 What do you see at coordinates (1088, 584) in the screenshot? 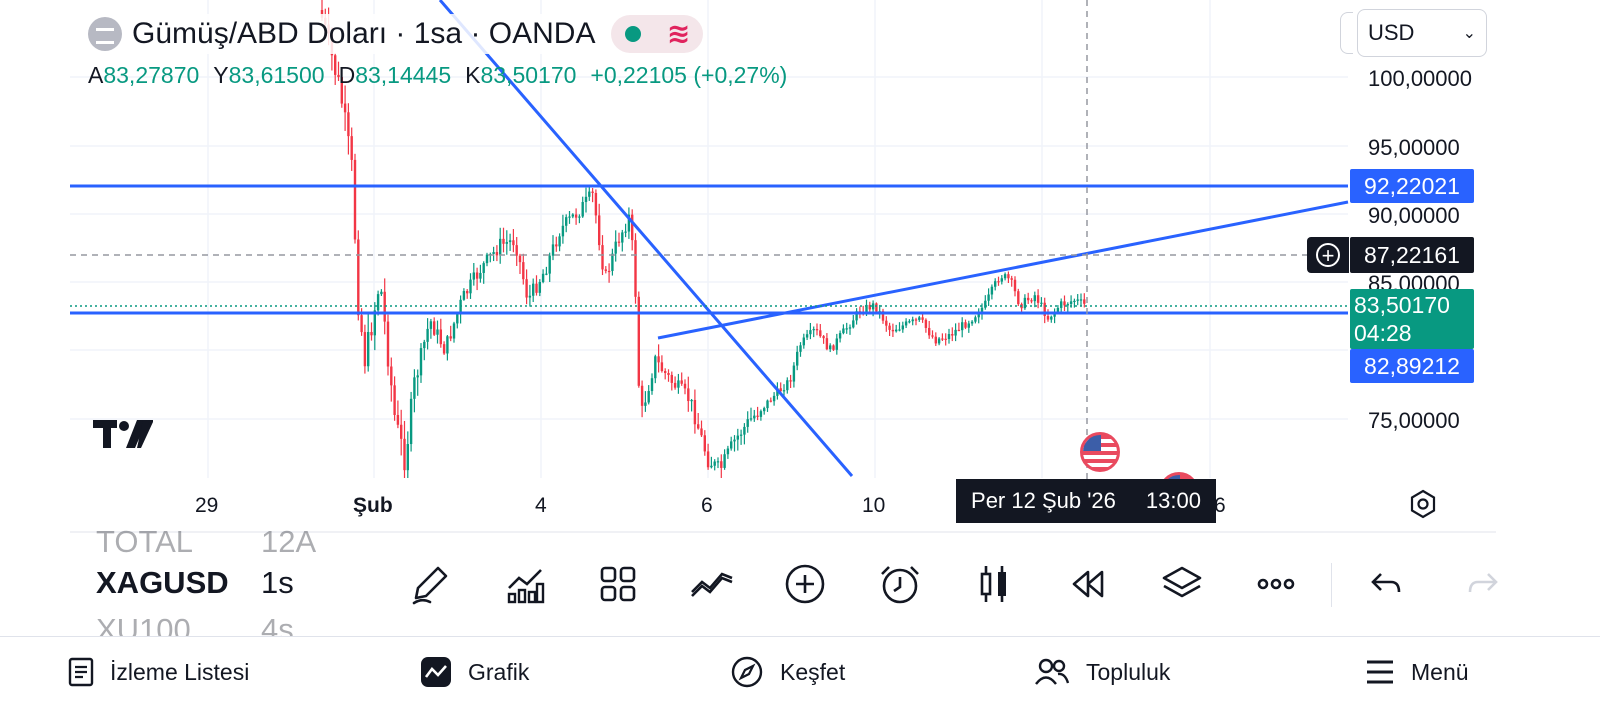
I see `replay-icon` at bounding box center [1088, 584].